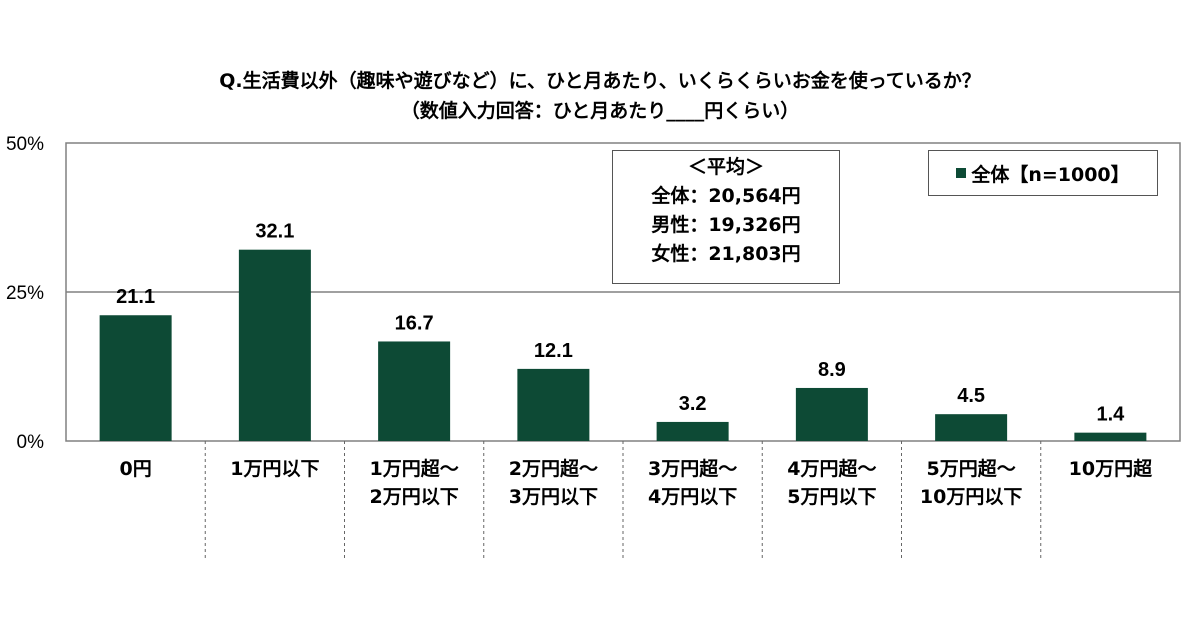 The height and width of the screenshot is (630, 1200). What do you see at coordinates (553, 468) in the screenshot?
I see `x-tick-label: 2万円超～` at bounding box center [553, 468].